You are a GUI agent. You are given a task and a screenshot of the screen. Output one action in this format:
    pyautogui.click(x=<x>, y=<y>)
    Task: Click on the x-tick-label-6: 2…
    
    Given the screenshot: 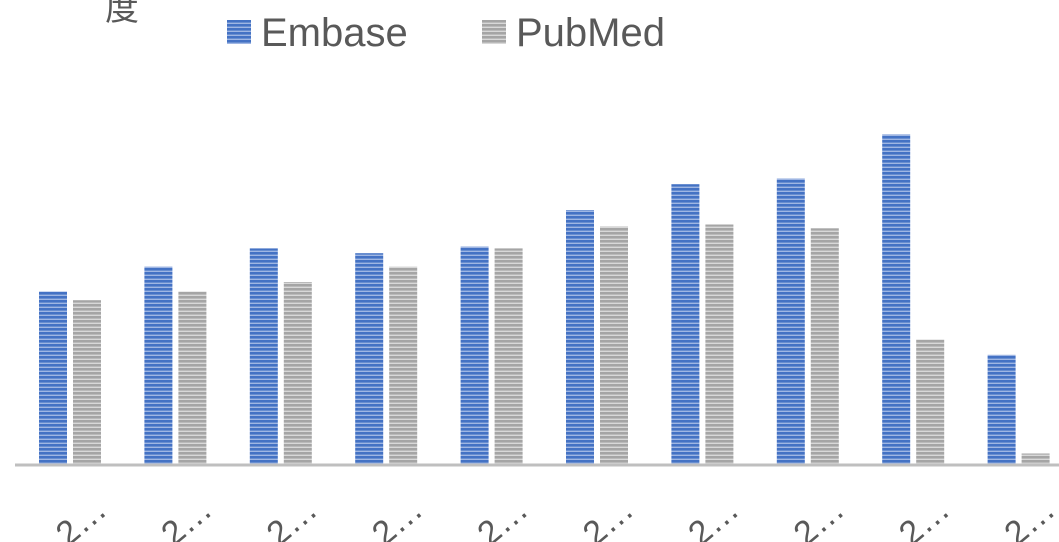 What is the action you would take?
    pyautogui.click(x=608, y=516)
    